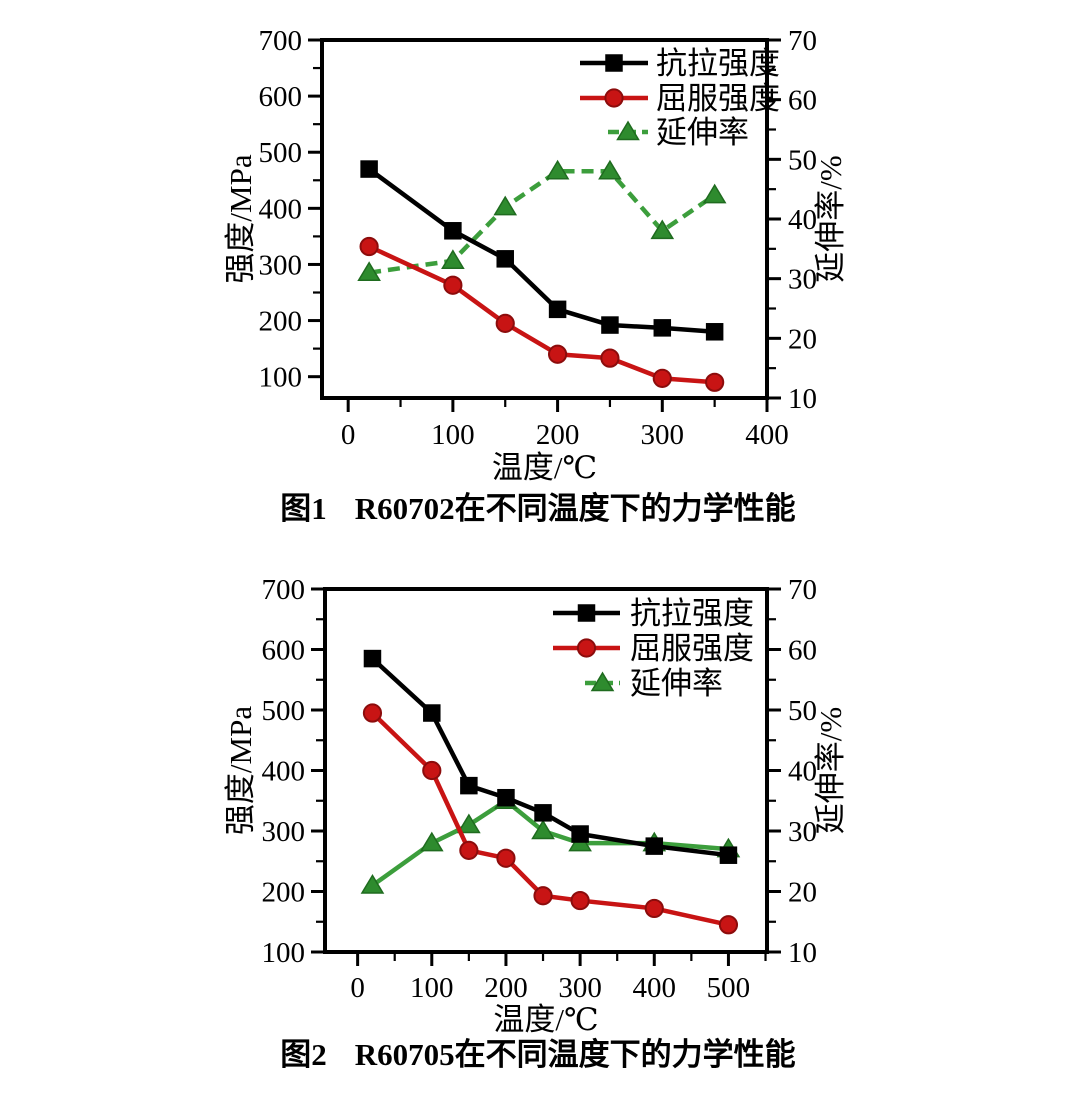  Describe the element at coordinates (303, 508) in the screenshot. I see `figure1-caption-number: 图1` at that location.